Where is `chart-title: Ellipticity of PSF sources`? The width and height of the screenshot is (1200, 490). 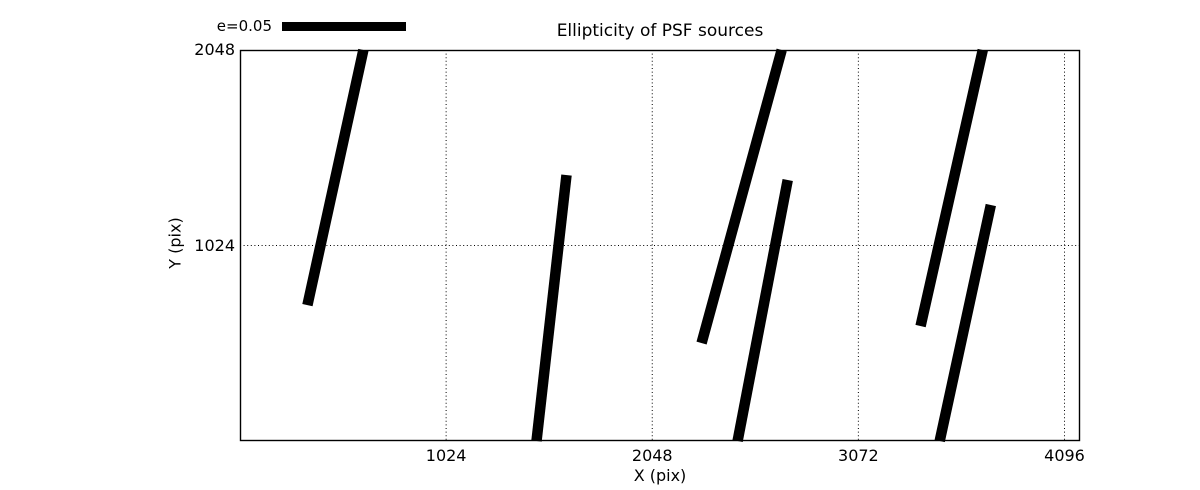 chart-title: Ellipticity of PSF sources is located at coordinates (660, 31).